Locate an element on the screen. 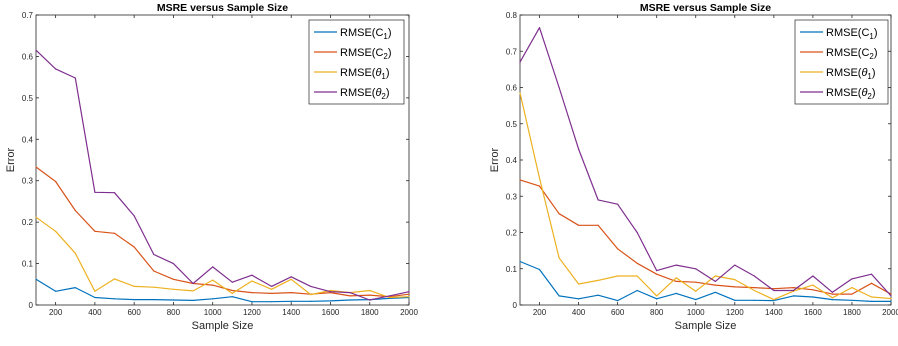  x-tick-label: 600 is located at coordinates (134, 312).